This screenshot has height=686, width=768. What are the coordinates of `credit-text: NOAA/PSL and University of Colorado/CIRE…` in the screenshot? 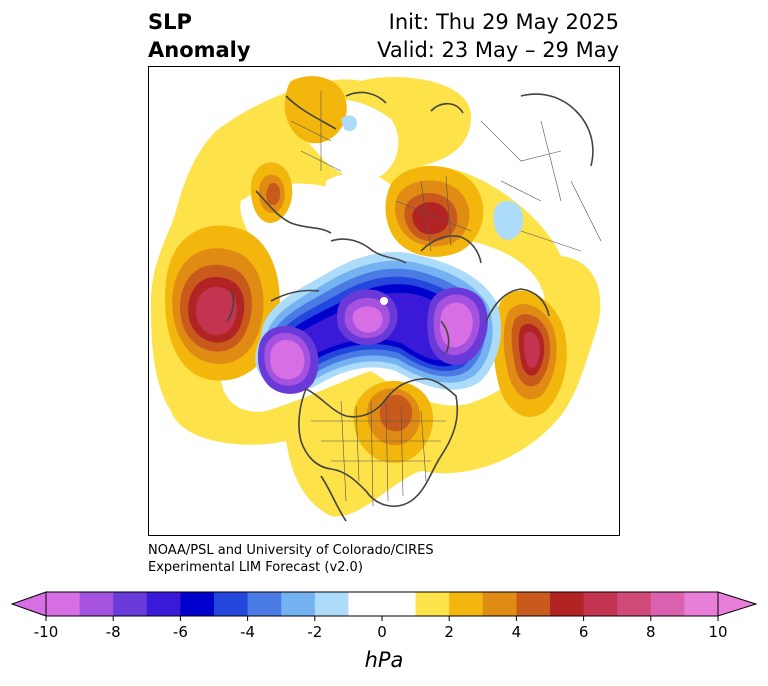 It's located at (291, 559).